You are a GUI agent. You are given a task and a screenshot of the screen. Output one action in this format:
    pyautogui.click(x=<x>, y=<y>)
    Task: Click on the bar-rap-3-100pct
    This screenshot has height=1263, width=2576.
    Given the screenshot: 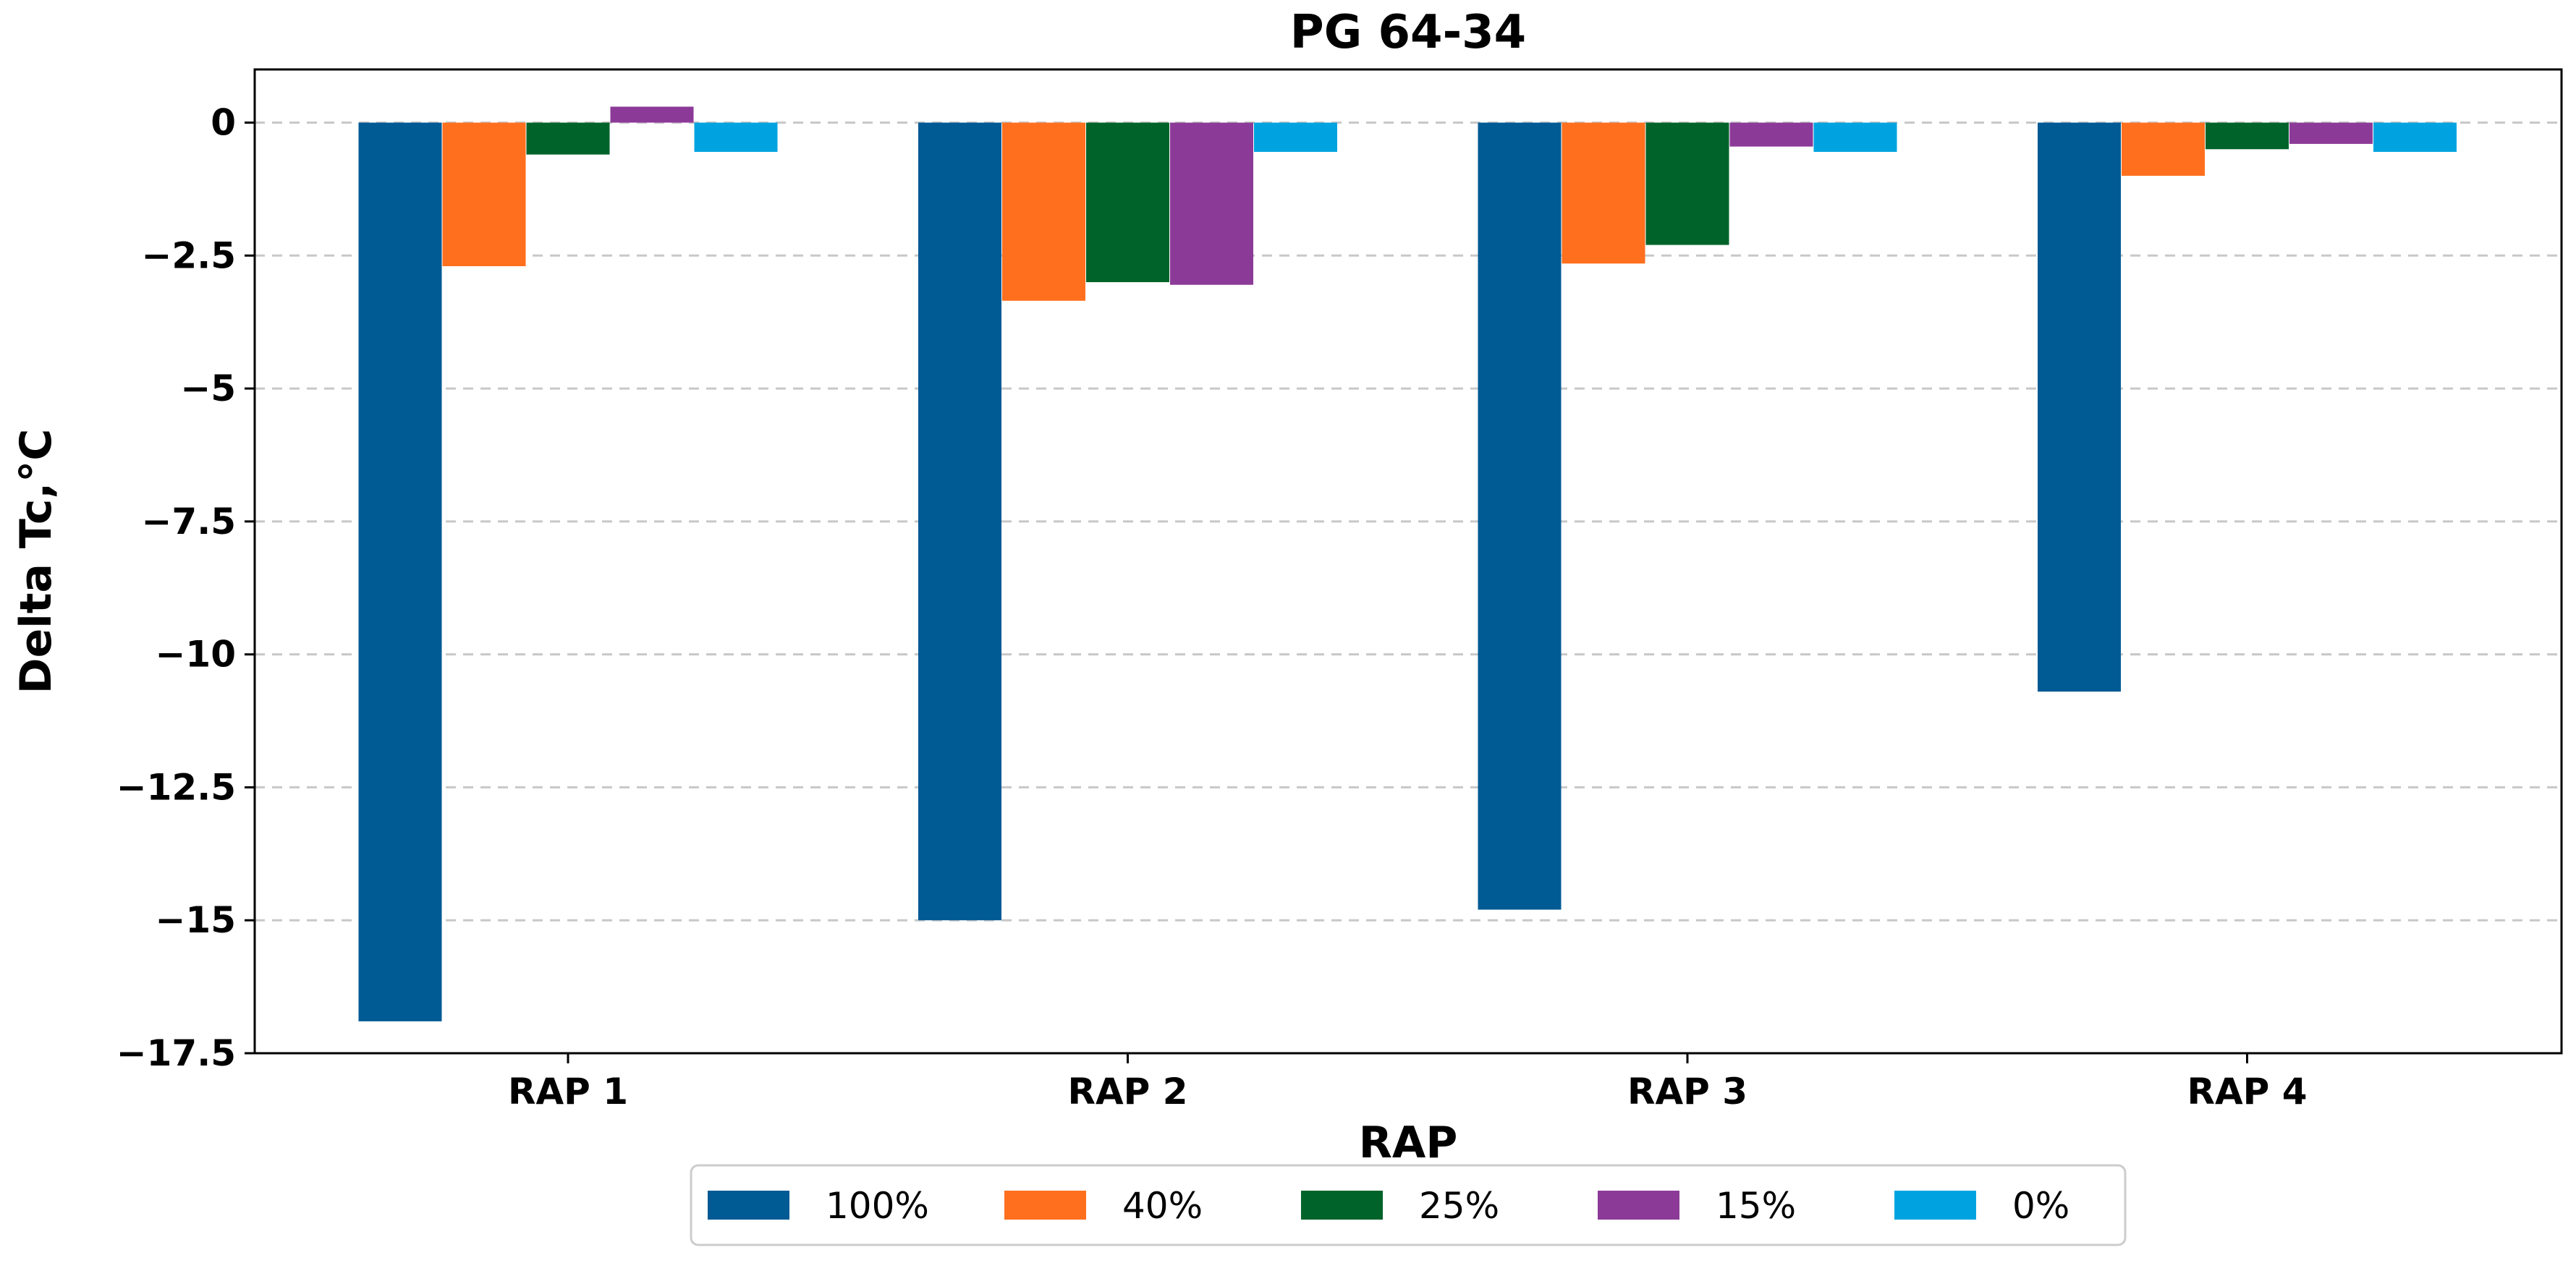 What is the action you would take?
    pyautogui.click(x=1520, y=516)
    